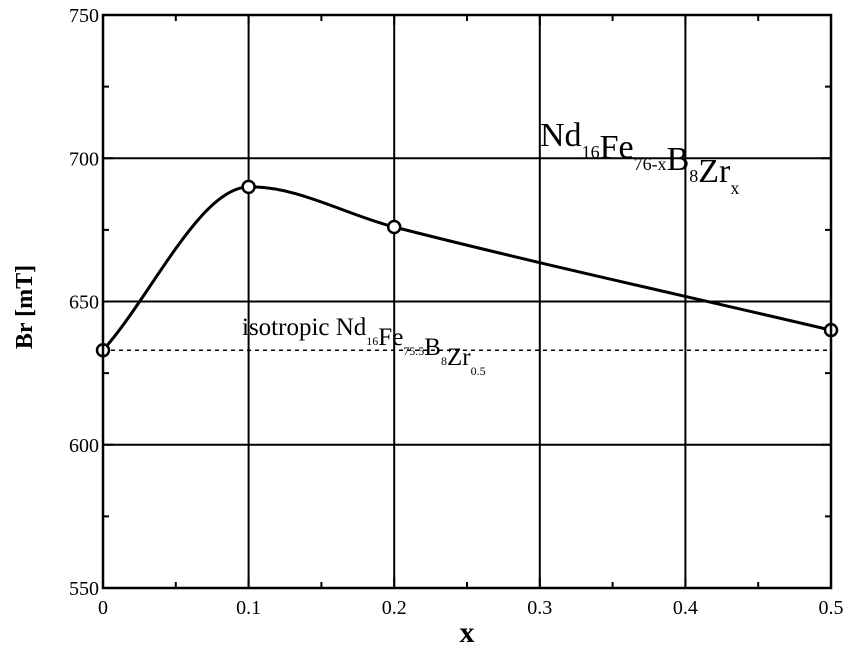 This screenshot has width=851, height=650. Describe the element at coordinates (650, 164) in the screenshot. I see `annotation-subscript: 76-x` at that location.